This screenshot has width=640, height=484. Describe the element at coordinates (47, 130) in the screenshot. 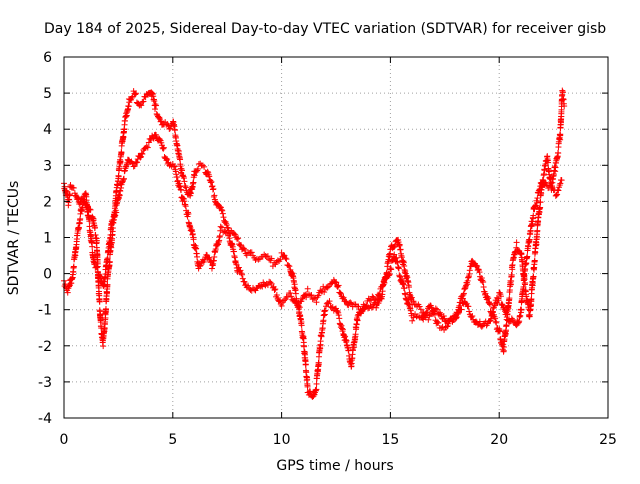

I see `y-tick-label: 4` at that location.